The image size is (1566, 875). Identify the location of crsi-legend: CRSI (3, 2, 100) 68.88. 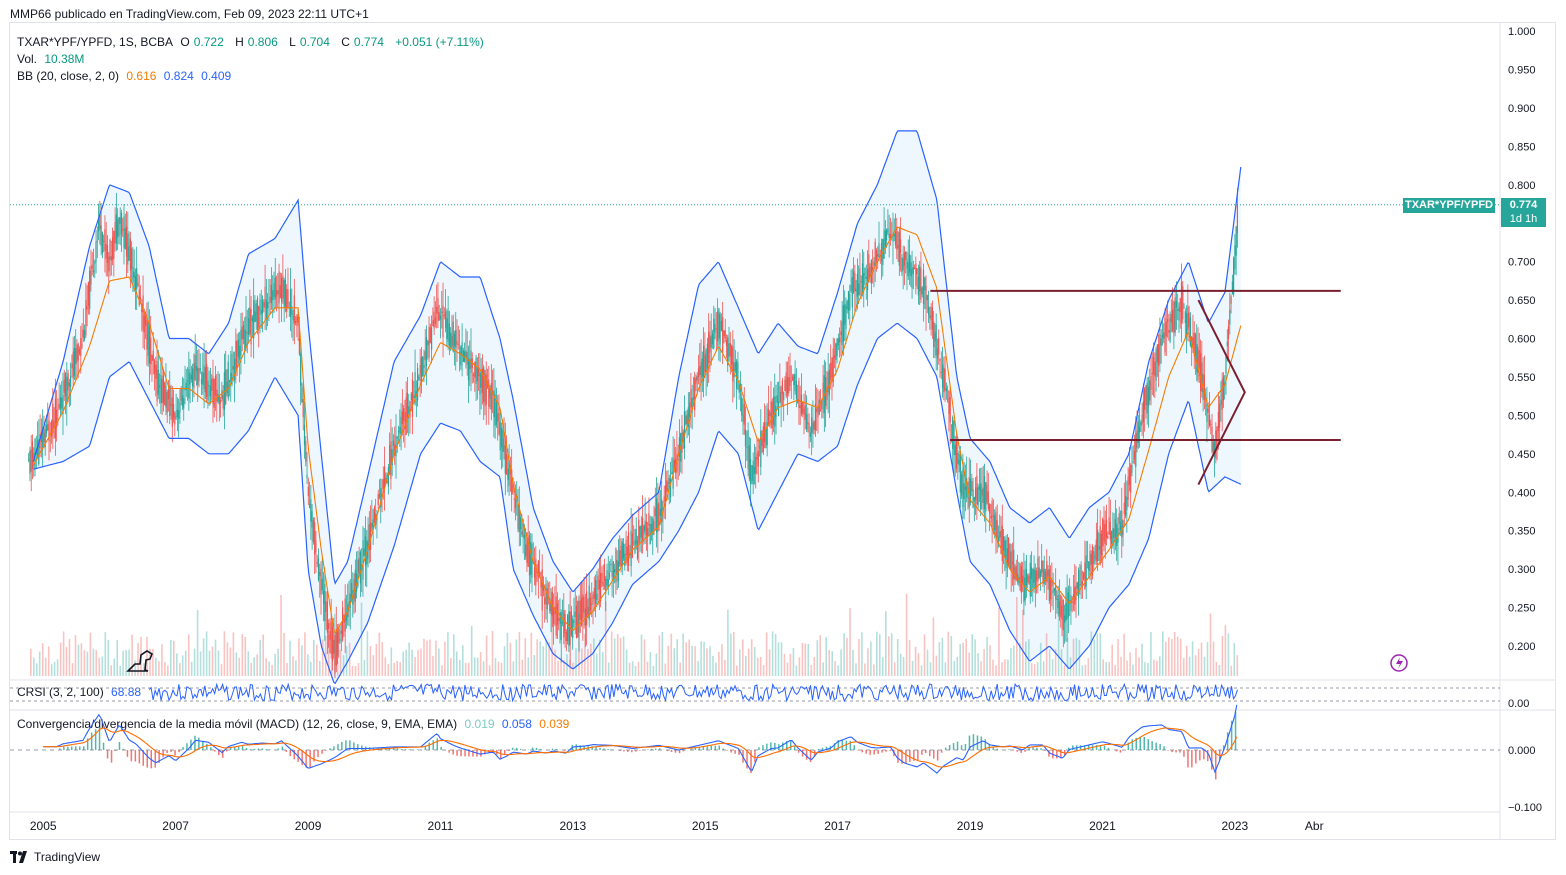
(79, 692).